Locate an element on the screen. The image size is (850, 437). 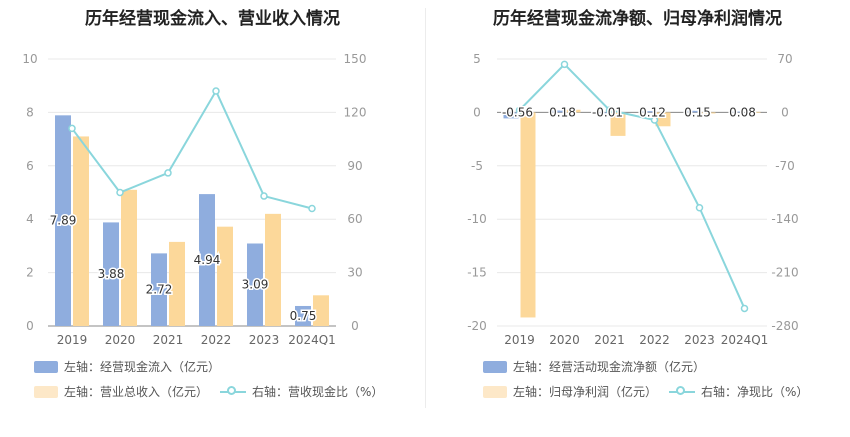
left-axis-tick-label: -15 is located at coordinates (477, 273).